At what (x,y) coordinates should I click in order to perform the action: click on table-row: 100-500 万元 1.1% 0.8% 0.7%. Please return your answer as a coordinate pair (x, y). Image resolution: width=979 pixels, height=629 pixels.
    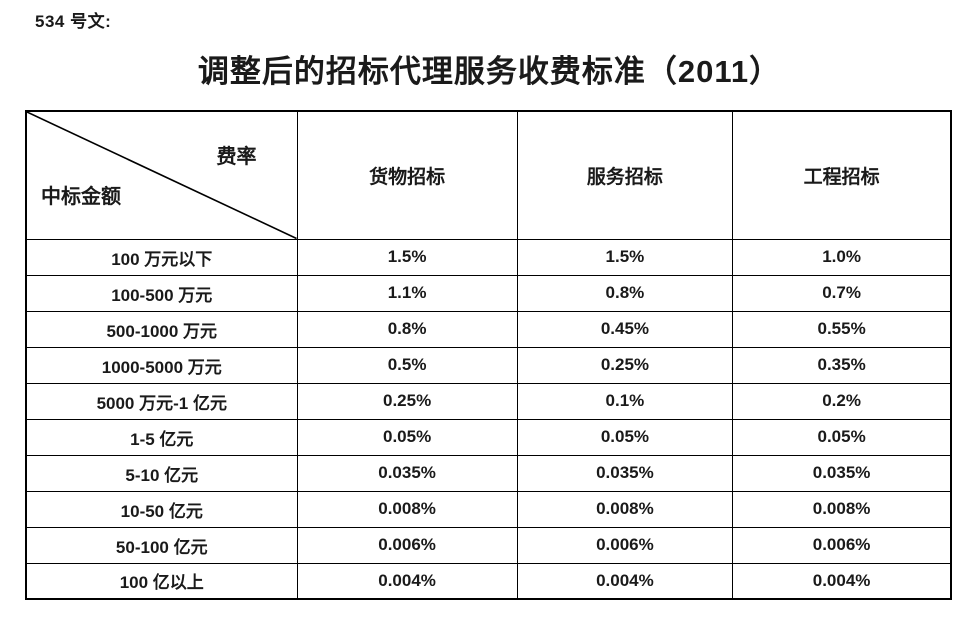
    Looking at the image, I should click on (488, 293).